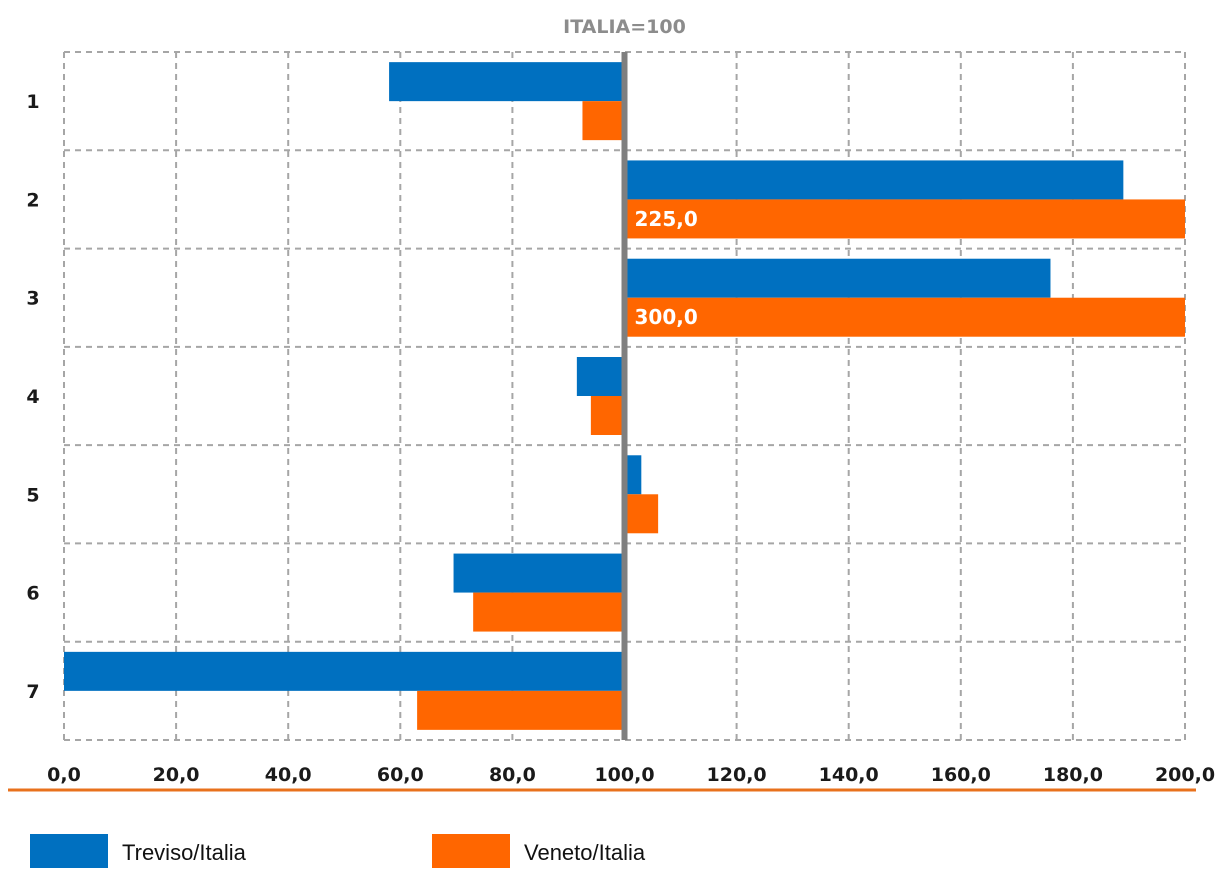 The image size is (1218, 871). What do you see at coordinates (32, 692) in the screenshot?
I see `category-label: 7` at bounding box center [32, 692].